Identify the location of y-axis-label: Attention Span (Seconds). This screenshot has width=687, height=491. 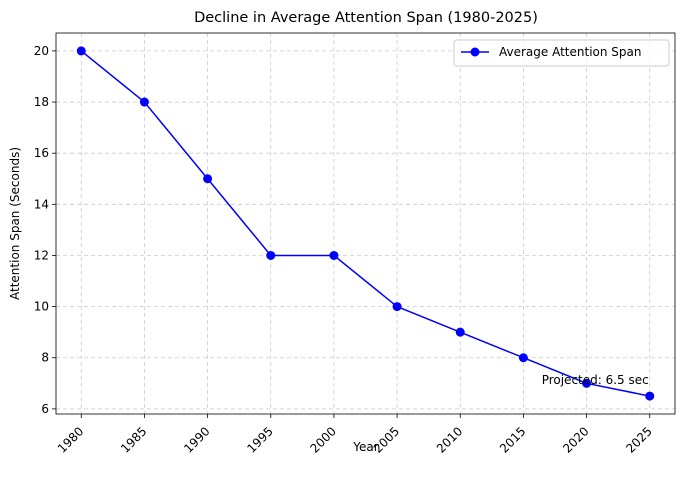
(15, 223).